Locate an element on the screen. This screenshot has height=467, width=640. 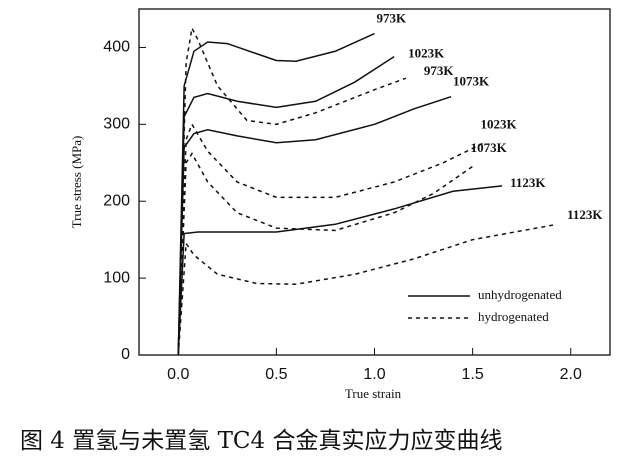
x-tick-label: 0.5 is located at coordinates (276, 374).